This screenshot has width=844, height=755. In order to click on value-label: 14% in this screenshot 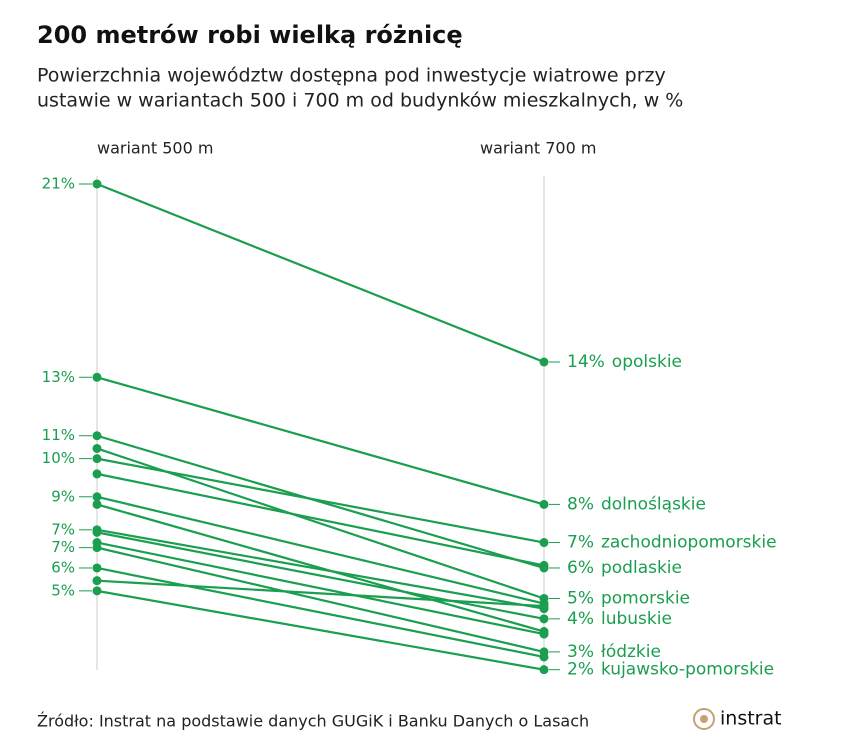, I will do `click(586, 362)`.